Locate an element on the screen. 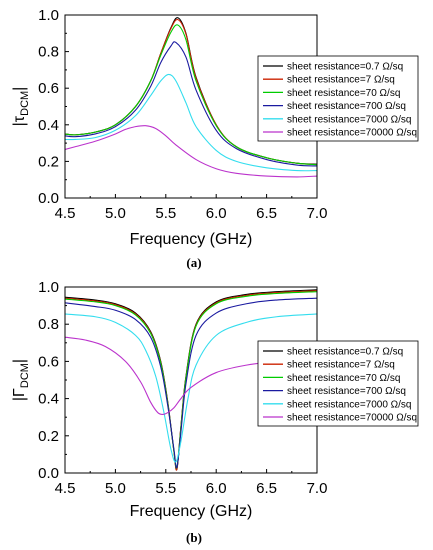  y-axis-title: |ΓDCM| is located at coordinates (21, 380).